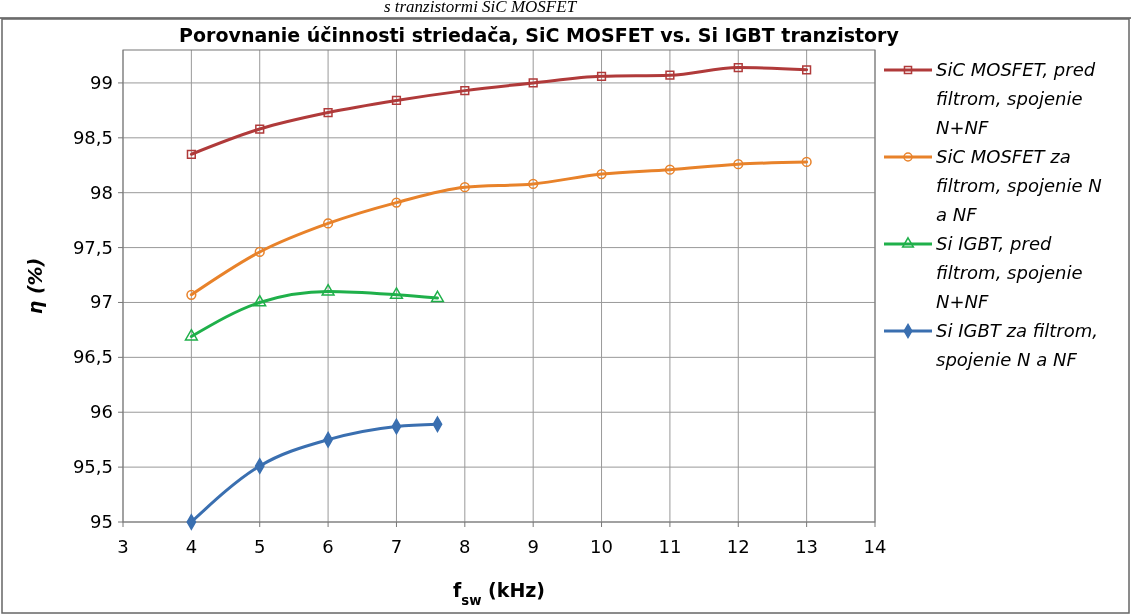 The width and height of the screenshot is (1131, 614). What do you see at coordinates (101, 82) in the screenshot?
I see `y-tick-label: 99` at bounding box center [101, 82].